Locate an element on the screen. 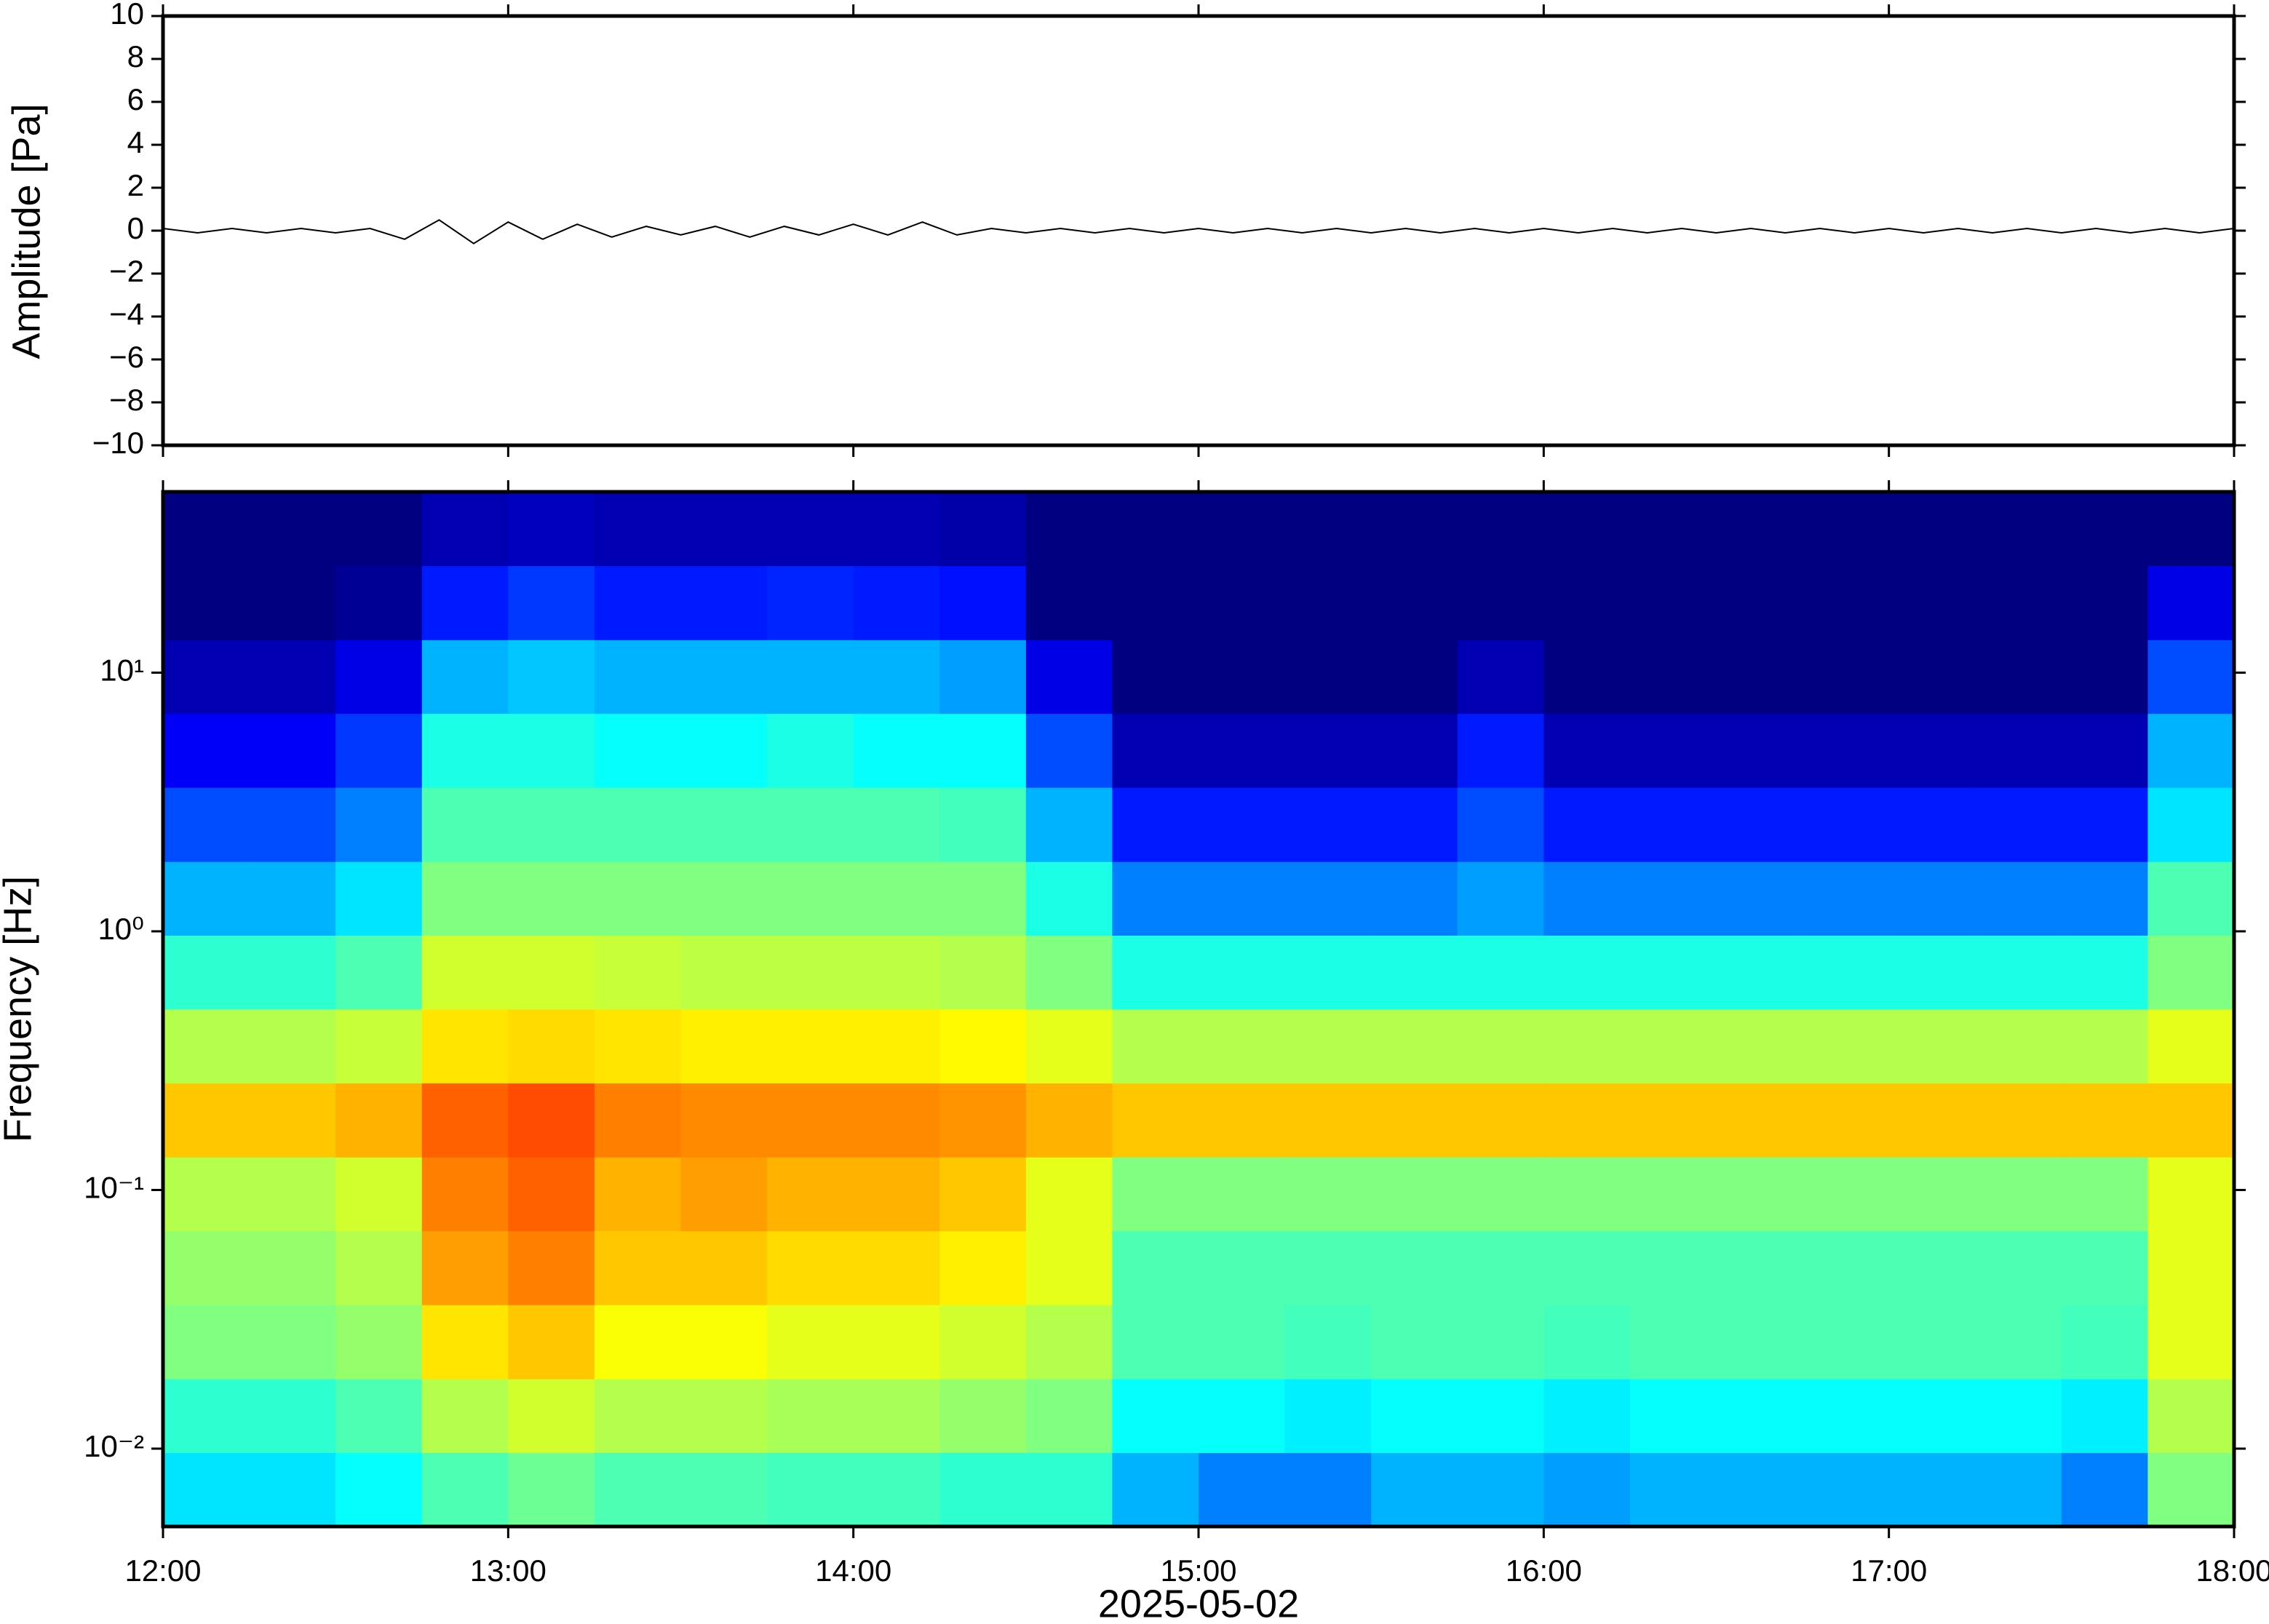 This screenshot has width=2269, height=1624. x-tick-label: 18:00 is located at coordinates (2232, 1570).